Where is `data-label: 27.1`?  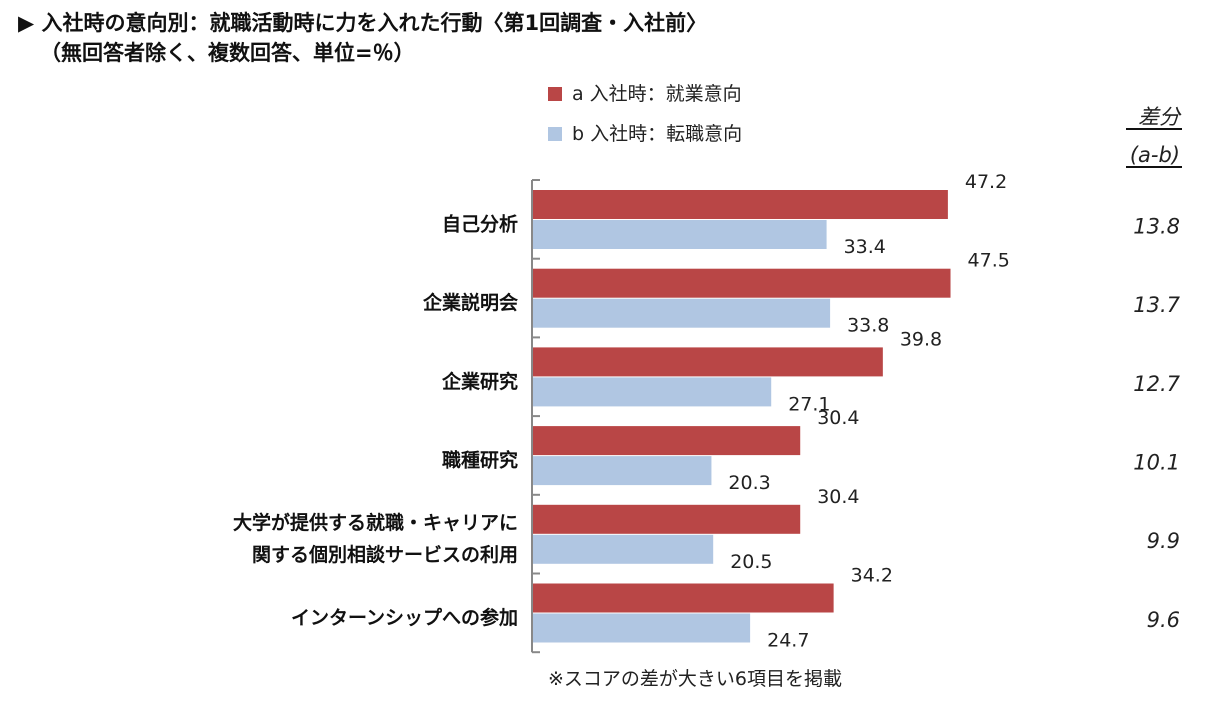
data-label: 27.1 is located at coordinates (809, 404).